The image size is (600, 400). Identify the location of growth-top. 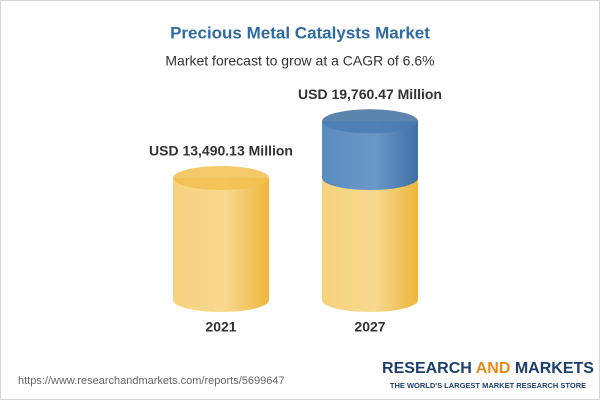
(370, 121).